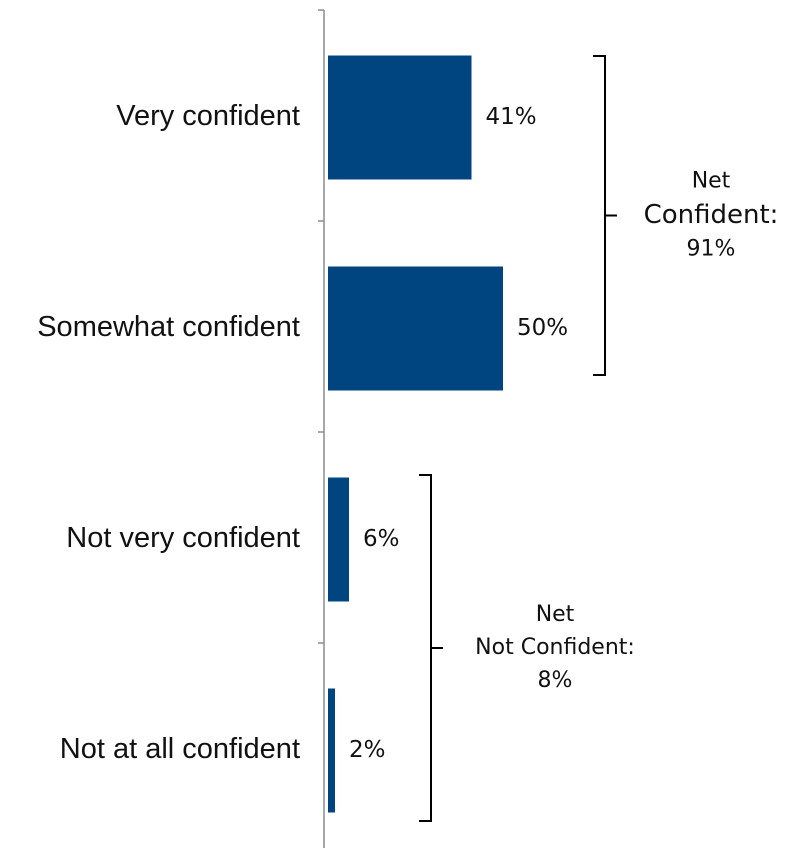 The height and width of the screenshot is (849, 790). What do you see at coordinates (511, 117) in the screenshot?
I see `value-label-very-confident: 41%` at bounding box center [511, 117].